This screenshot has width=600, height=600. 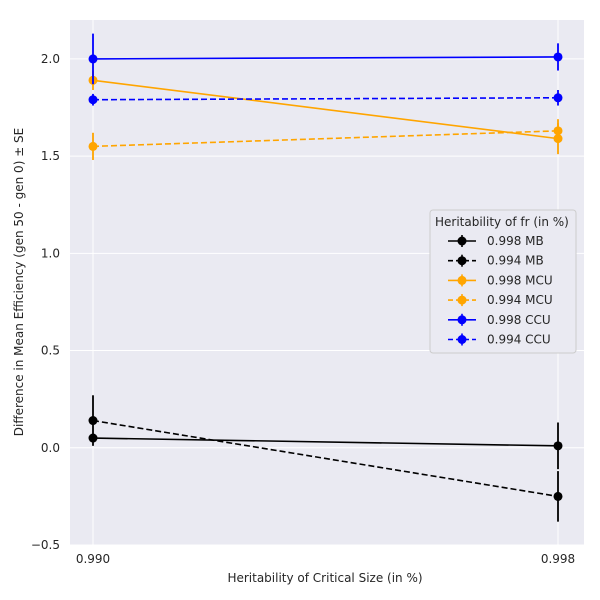 I want to click on x-tick-label: 0.990, so click(x=93, y=559).